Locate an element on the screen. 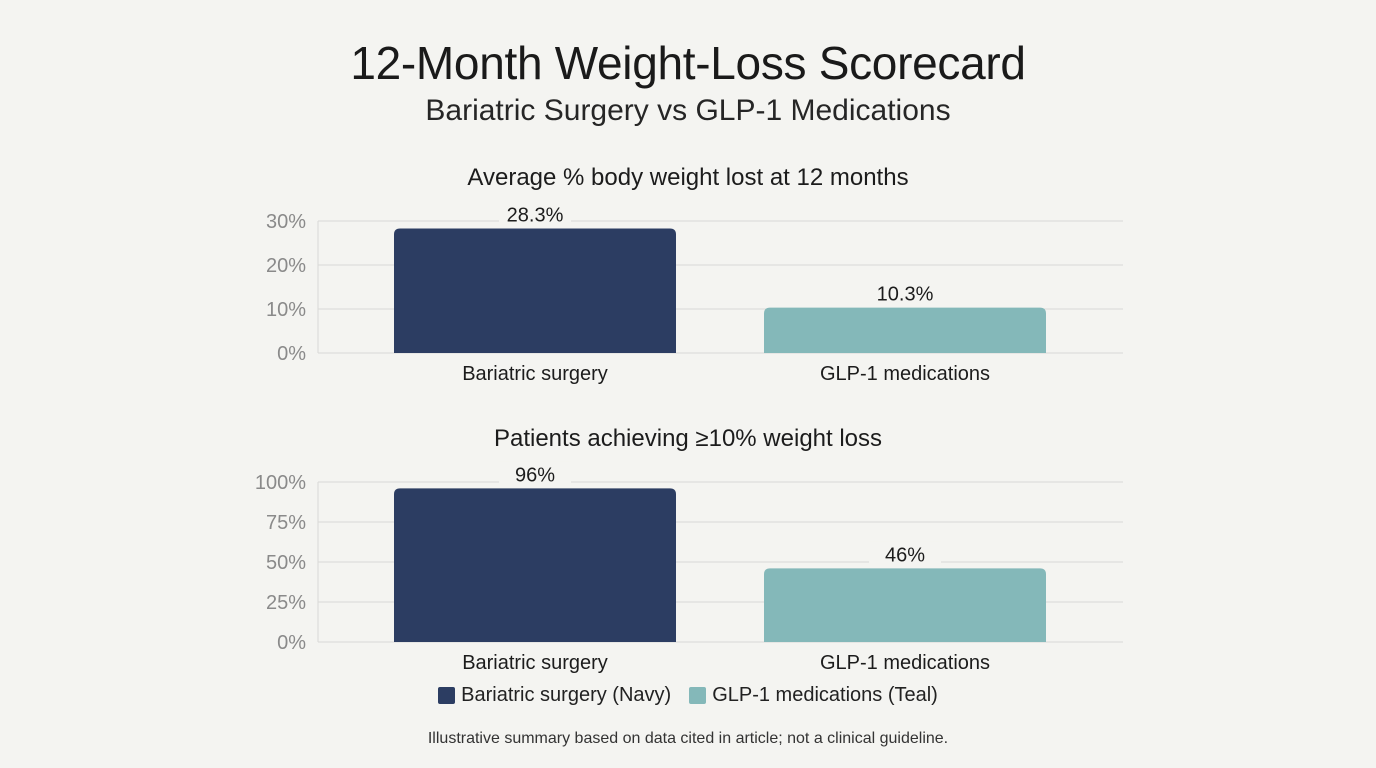 The width and height of the screenshot is (1376, 768). legend-swatch-teal is located at coordinates (698, 695).